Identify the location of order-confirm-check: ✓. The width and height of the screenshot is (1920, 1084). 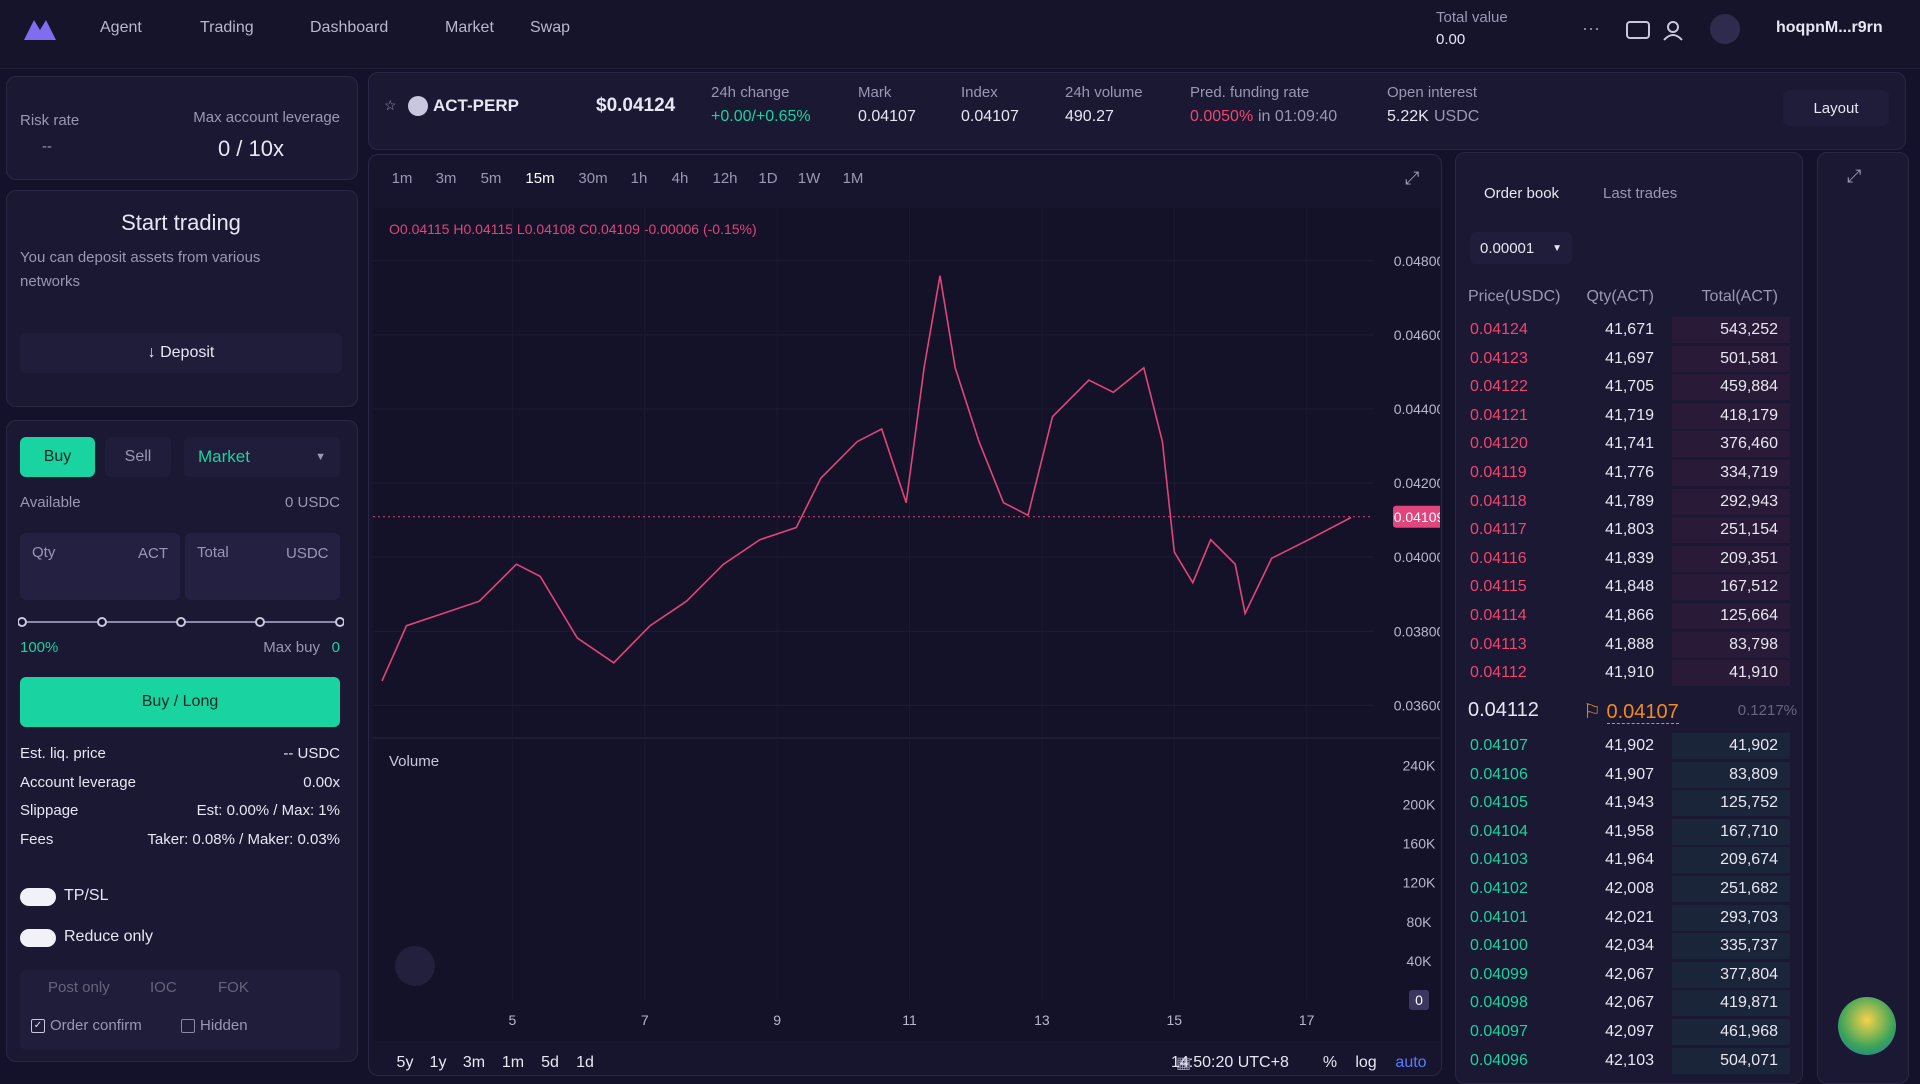
(38, 1026).